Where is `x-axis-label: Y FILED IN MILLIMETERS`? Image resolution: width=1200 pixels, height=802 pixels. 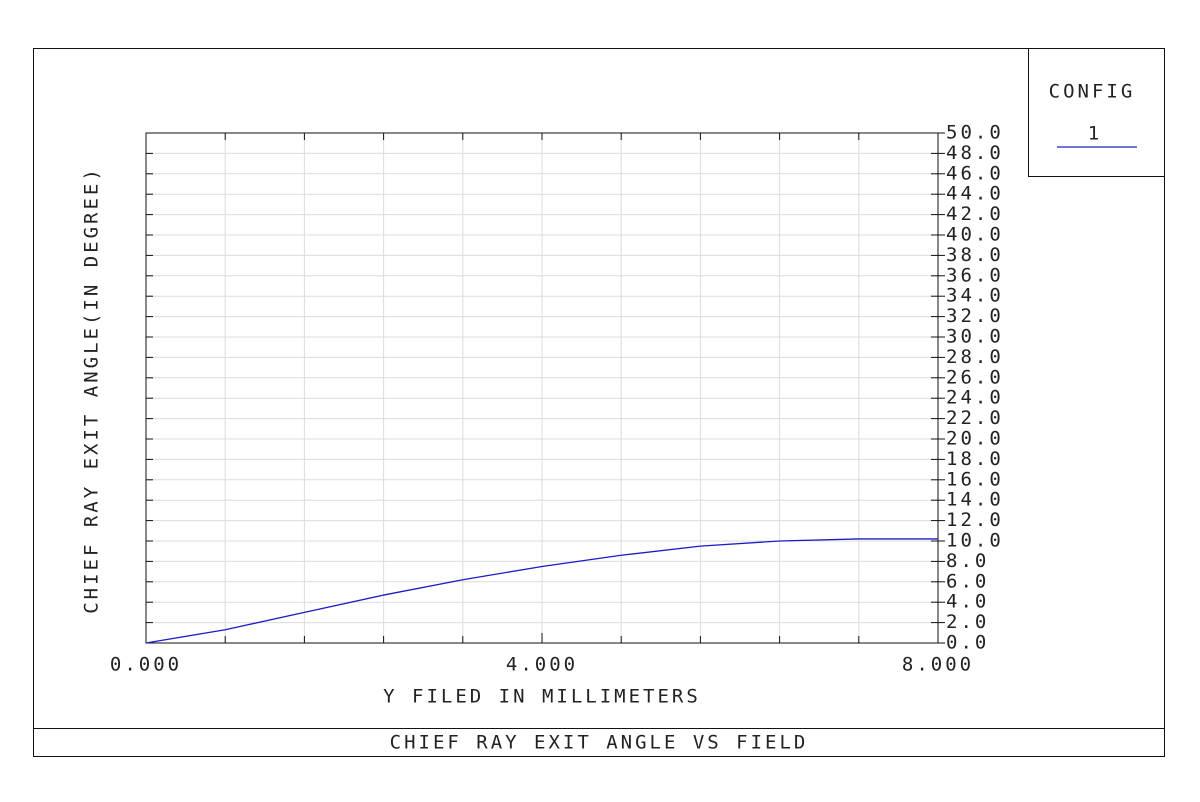
x-axis-label: Y FILED IN MILLIMETERS is located at coordinates (542, 697).